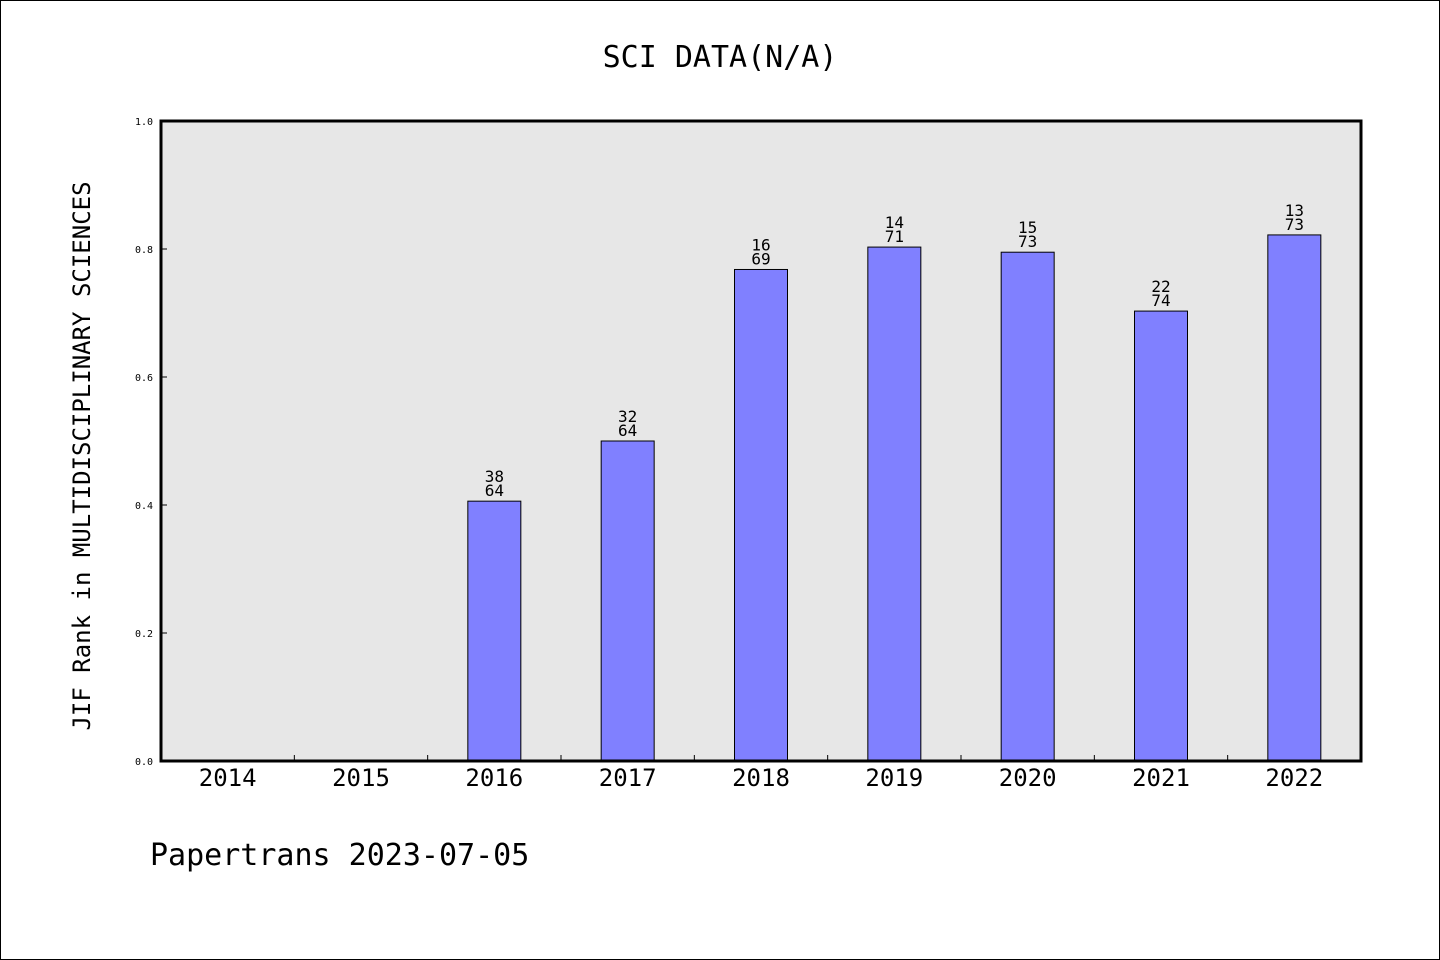 The width and height of the screenshot is (1440, 960). I want to click on x-axis: 2014 2015 2016 2017 2018 2019 2020 2021 2022, so click(761, 773).